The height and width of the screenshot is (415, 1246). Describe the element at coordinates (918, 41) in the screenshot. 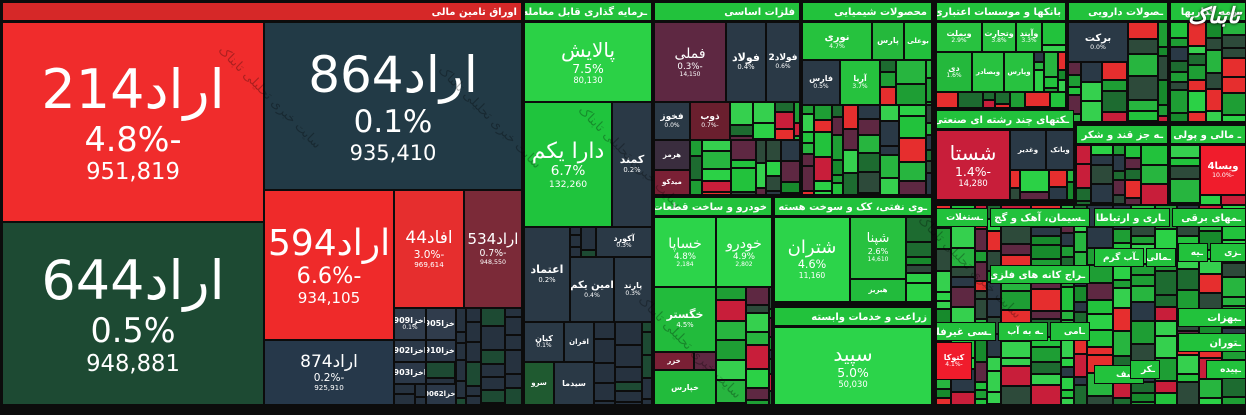

I see `stock-tile: بوعلی` at that location.